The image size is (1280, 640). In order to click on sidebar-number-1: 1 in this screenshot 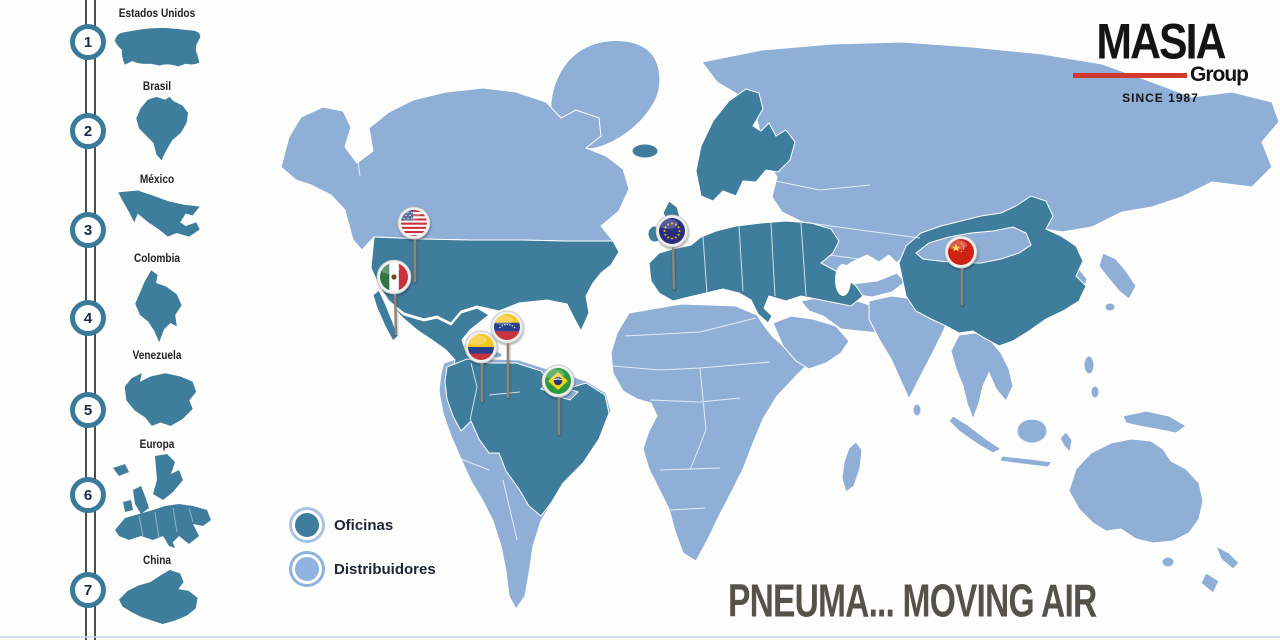, I will do `click(88, 42)`.